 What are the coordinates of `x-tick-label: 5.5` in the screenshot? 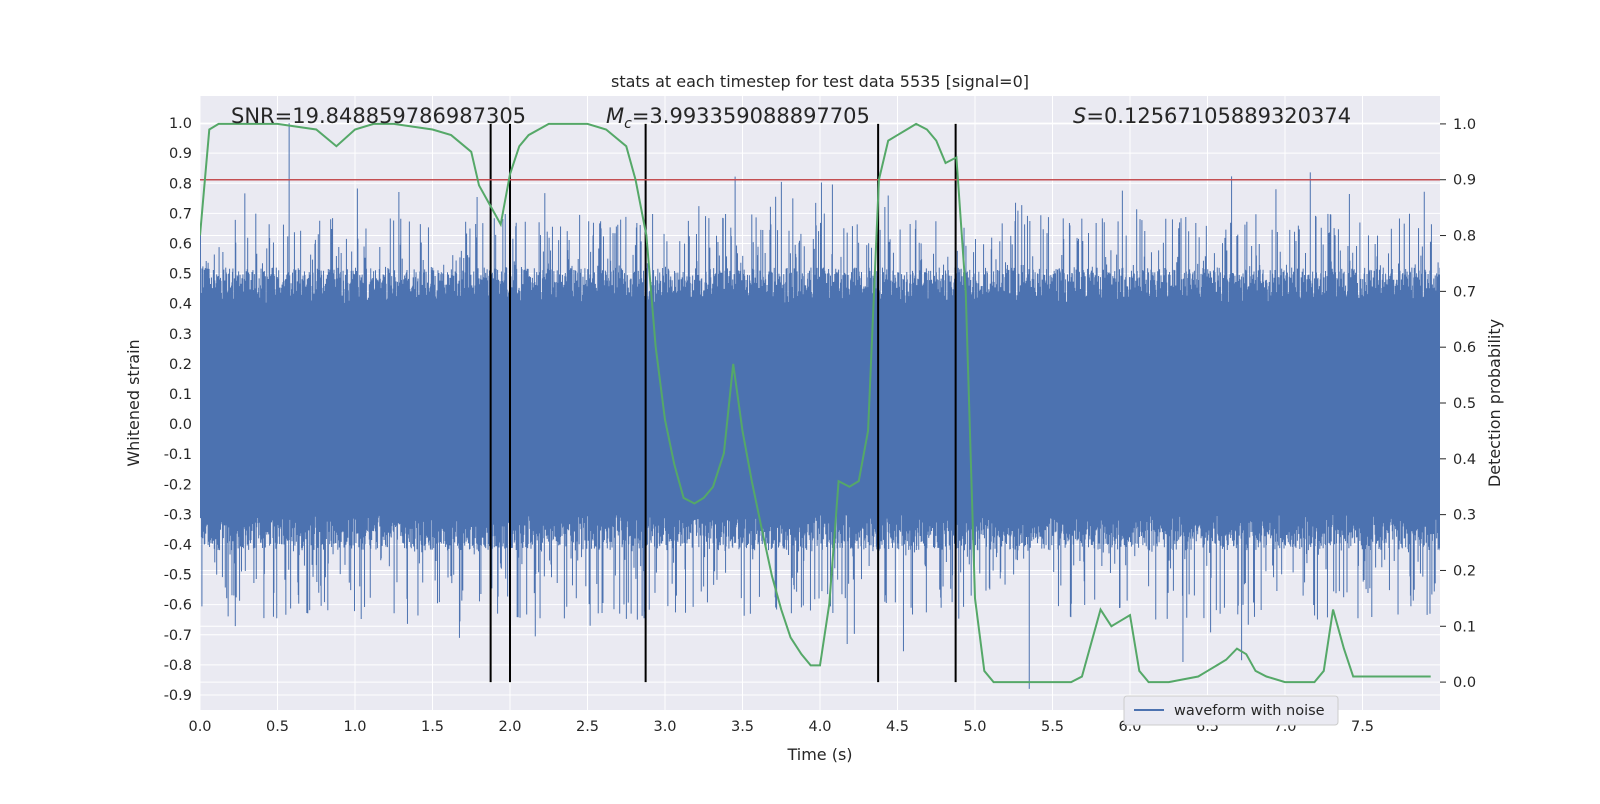 It's located at (1052, 727).